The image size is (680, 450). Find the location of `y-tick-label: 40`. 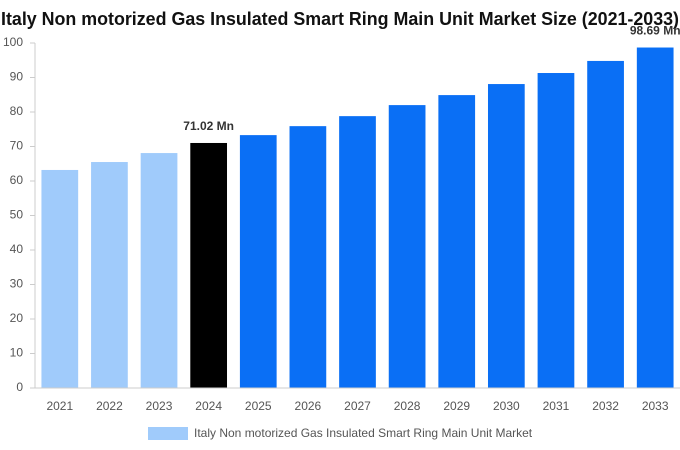

y-tick-label: 40 is located at coordinates (17, 249).